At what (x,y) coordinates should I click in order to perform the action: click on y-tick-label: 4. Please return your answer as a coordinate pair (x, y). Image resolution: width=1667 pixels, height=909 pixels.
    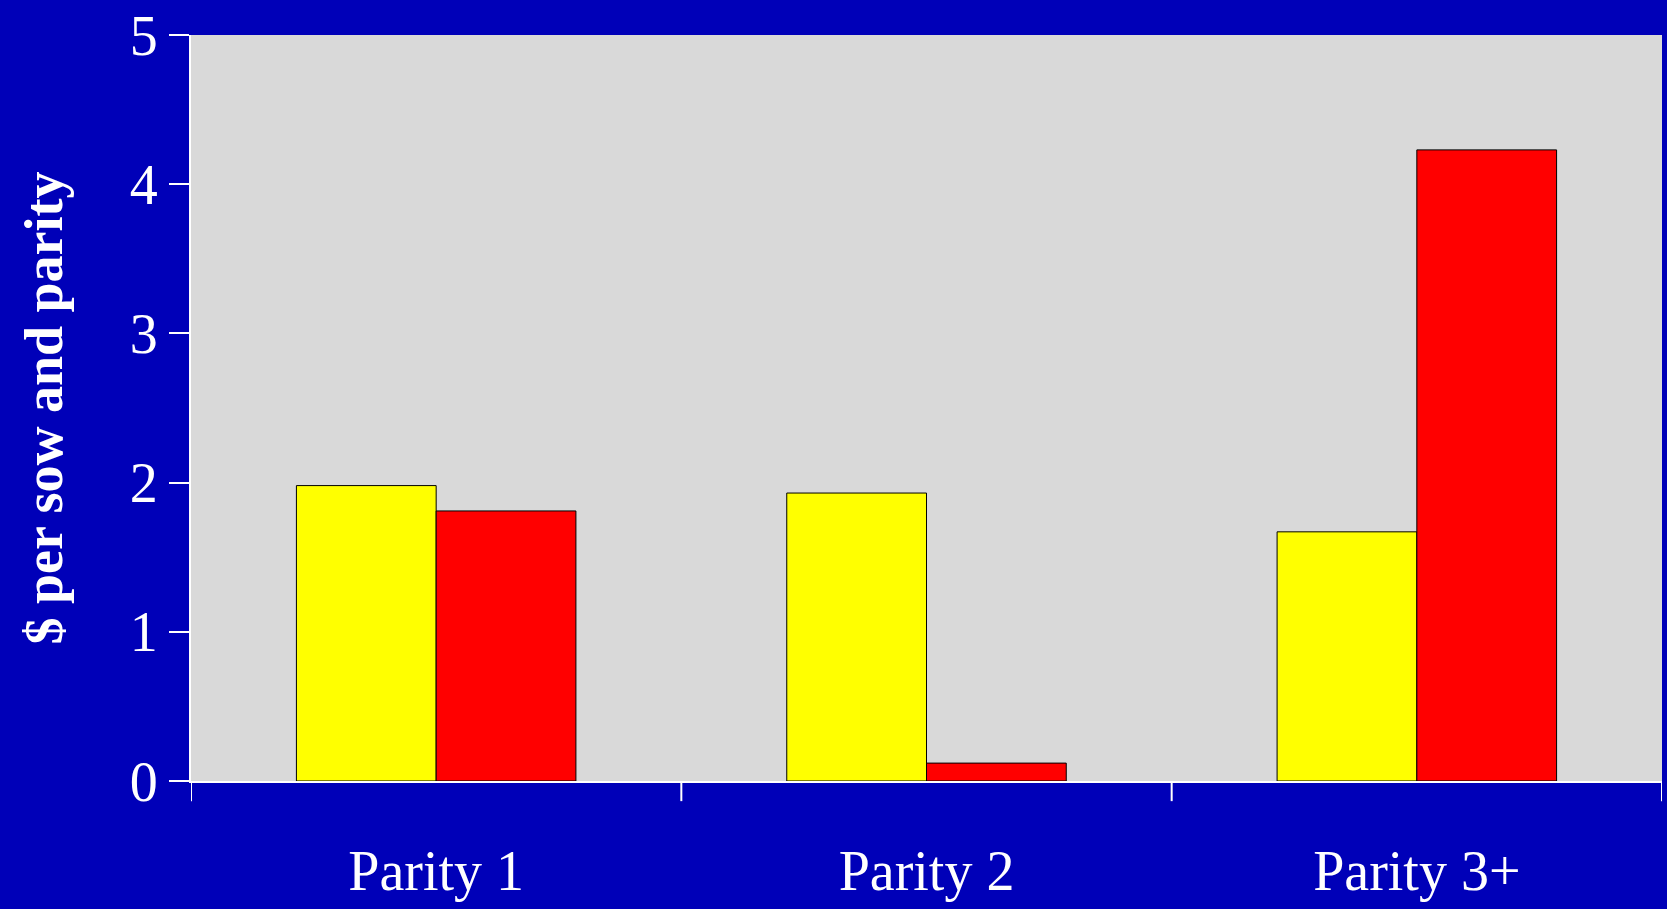
    Looking at the image, I should click on (143, 184).